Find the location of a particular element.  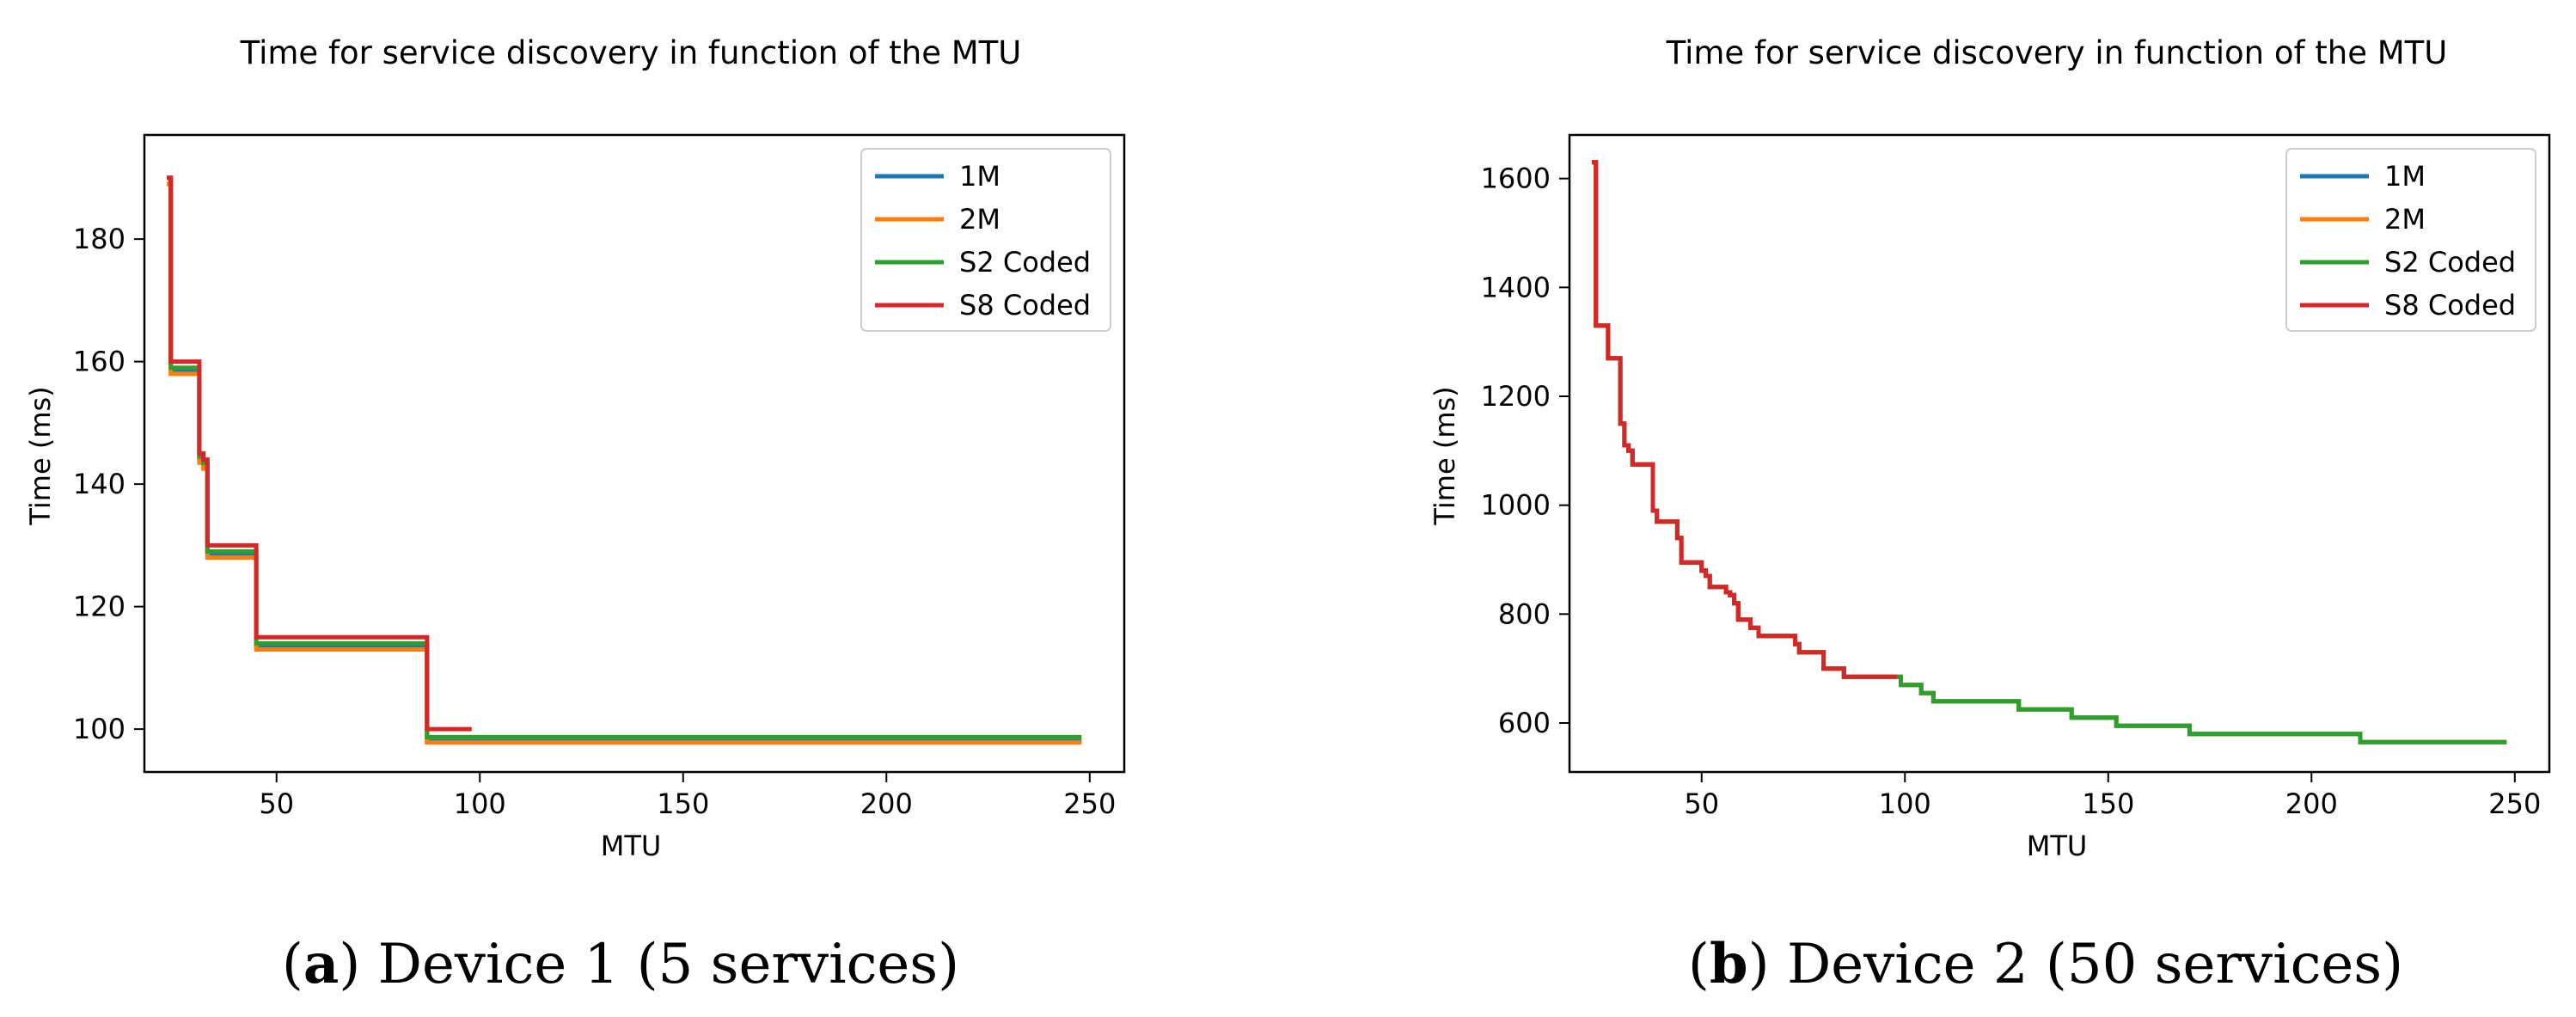

caption-text: ) Device 1 (5 services) is located at coordinates (649, 964).